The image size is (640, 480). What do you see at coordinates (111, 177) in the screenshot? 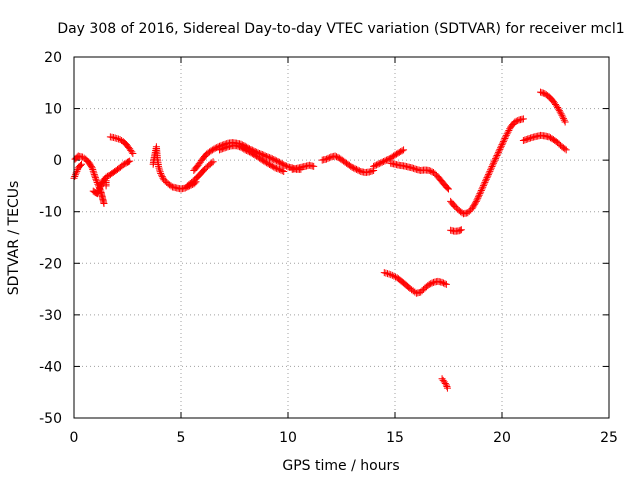
I see `series-seg-c` at bounding box center [111, 177].